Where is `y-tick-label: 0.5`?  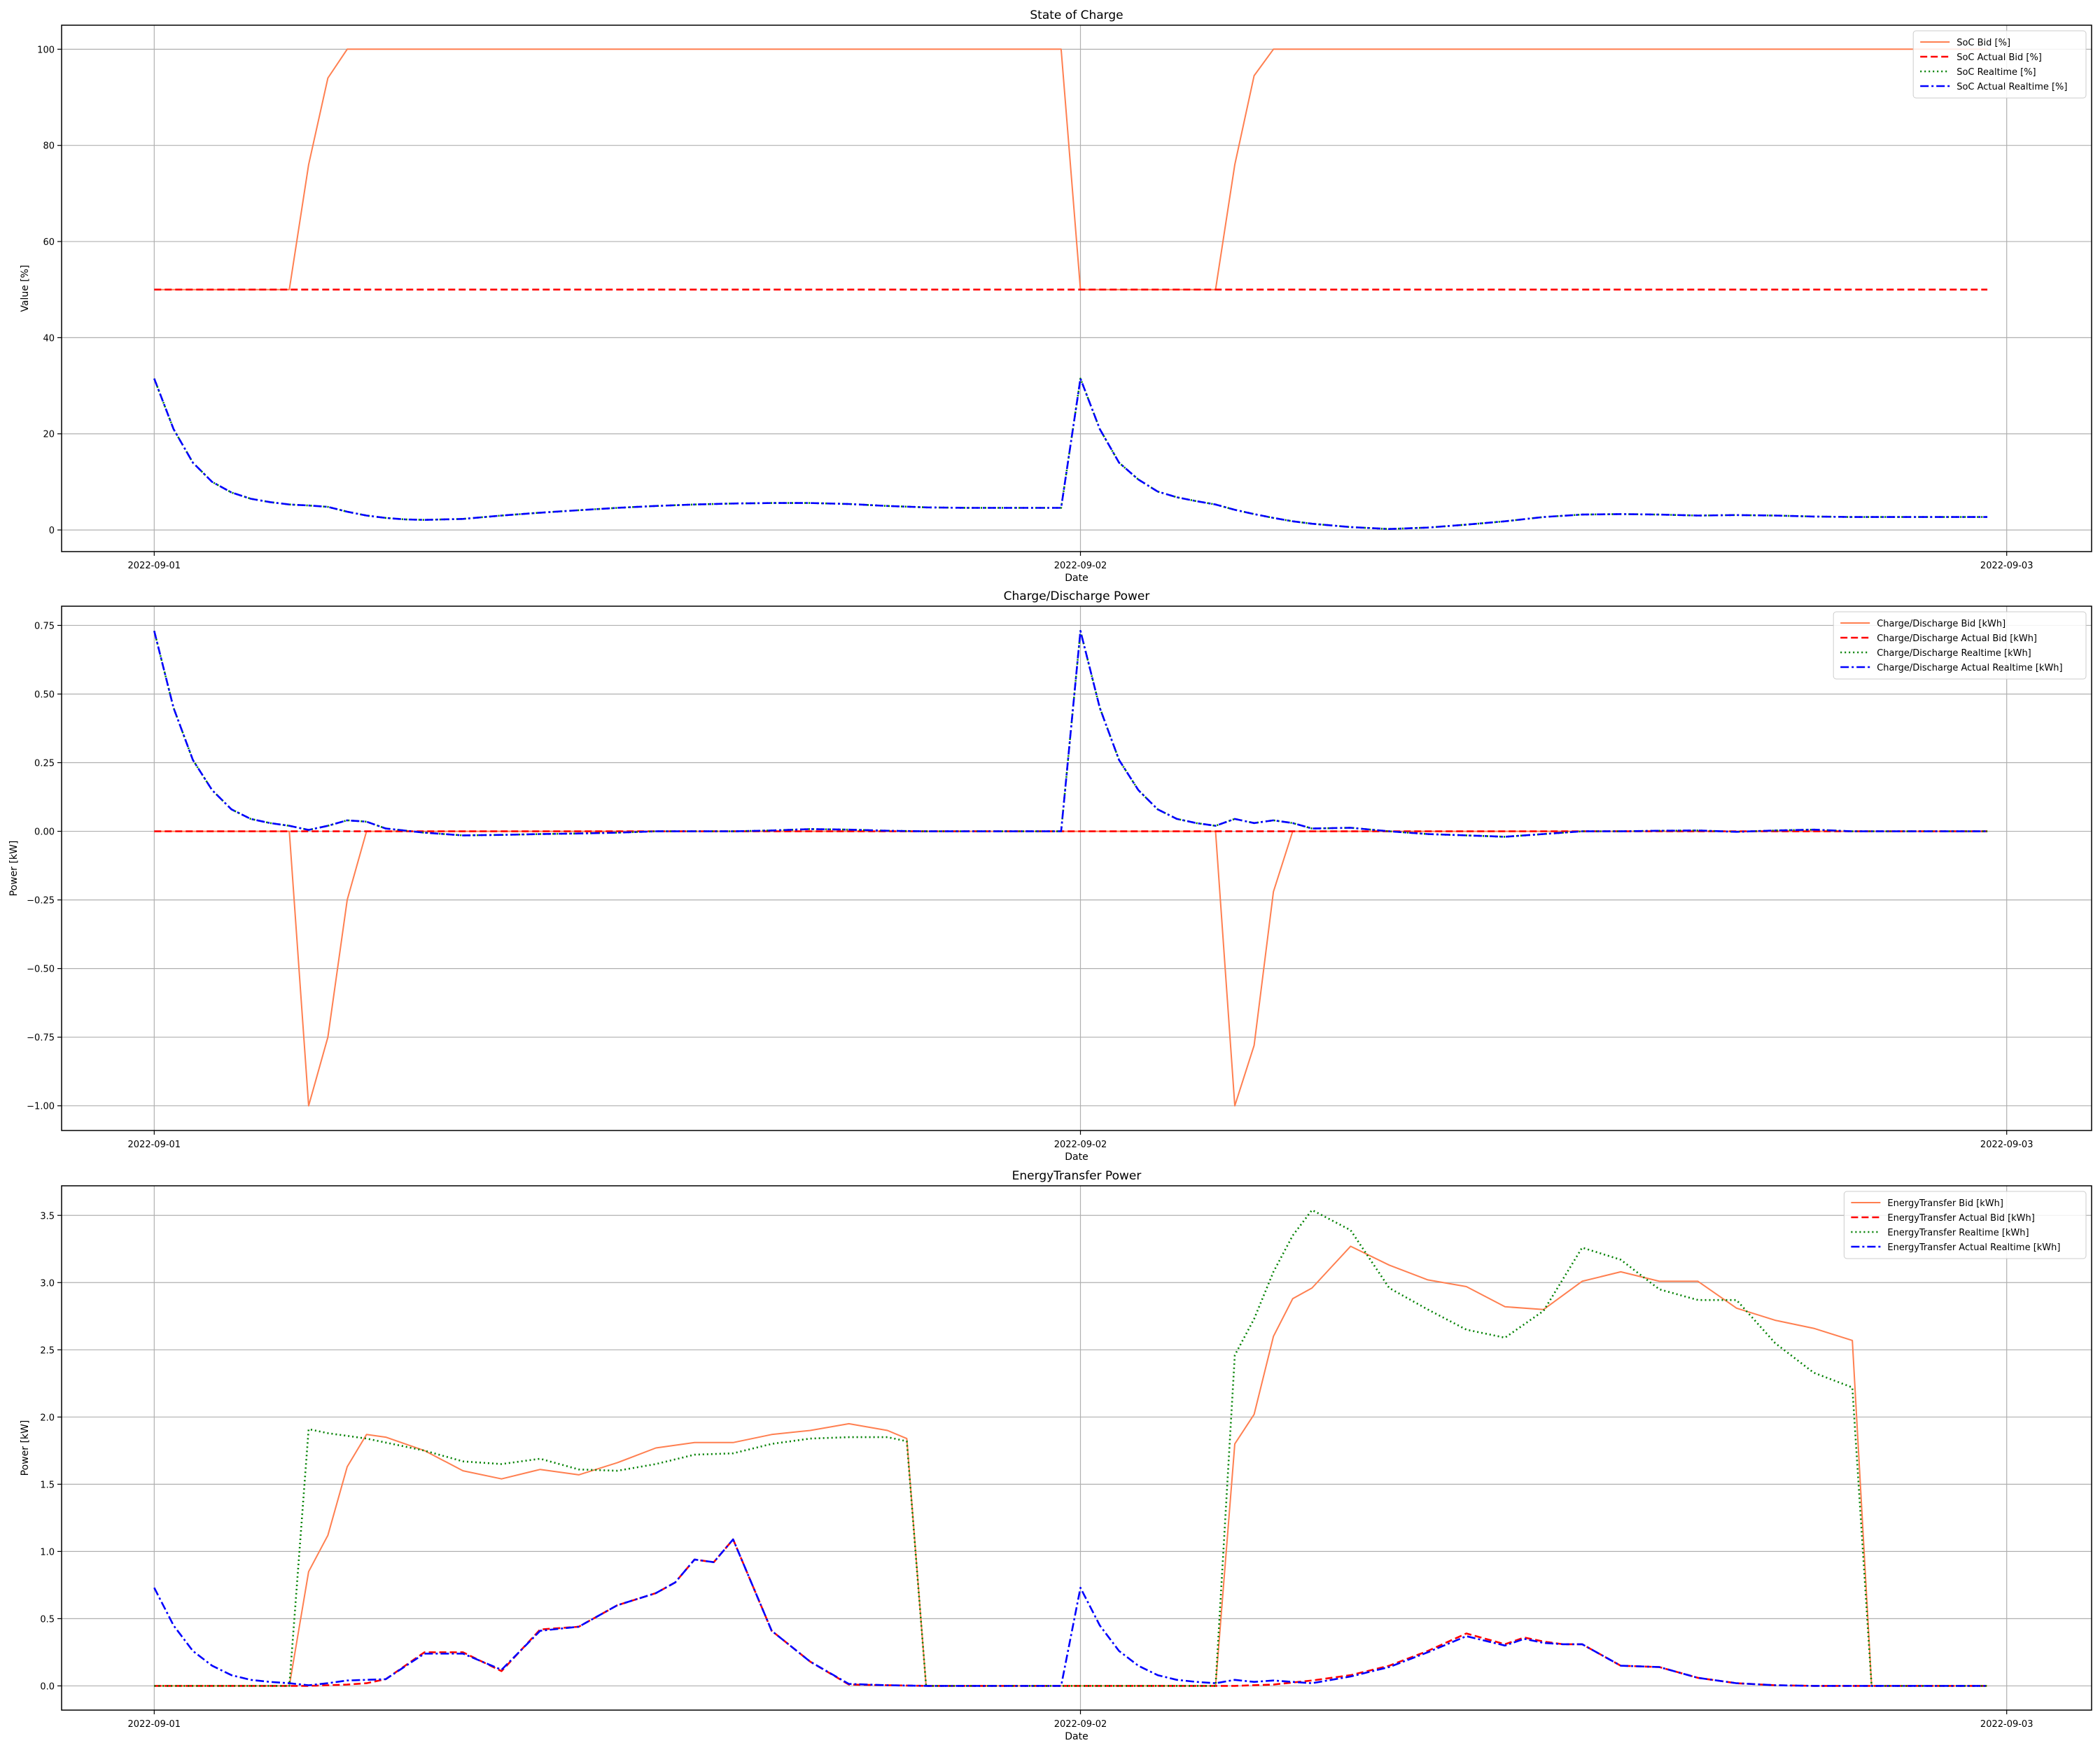 y-tick-label: 0.5 is located at coordinates (47, 1619).